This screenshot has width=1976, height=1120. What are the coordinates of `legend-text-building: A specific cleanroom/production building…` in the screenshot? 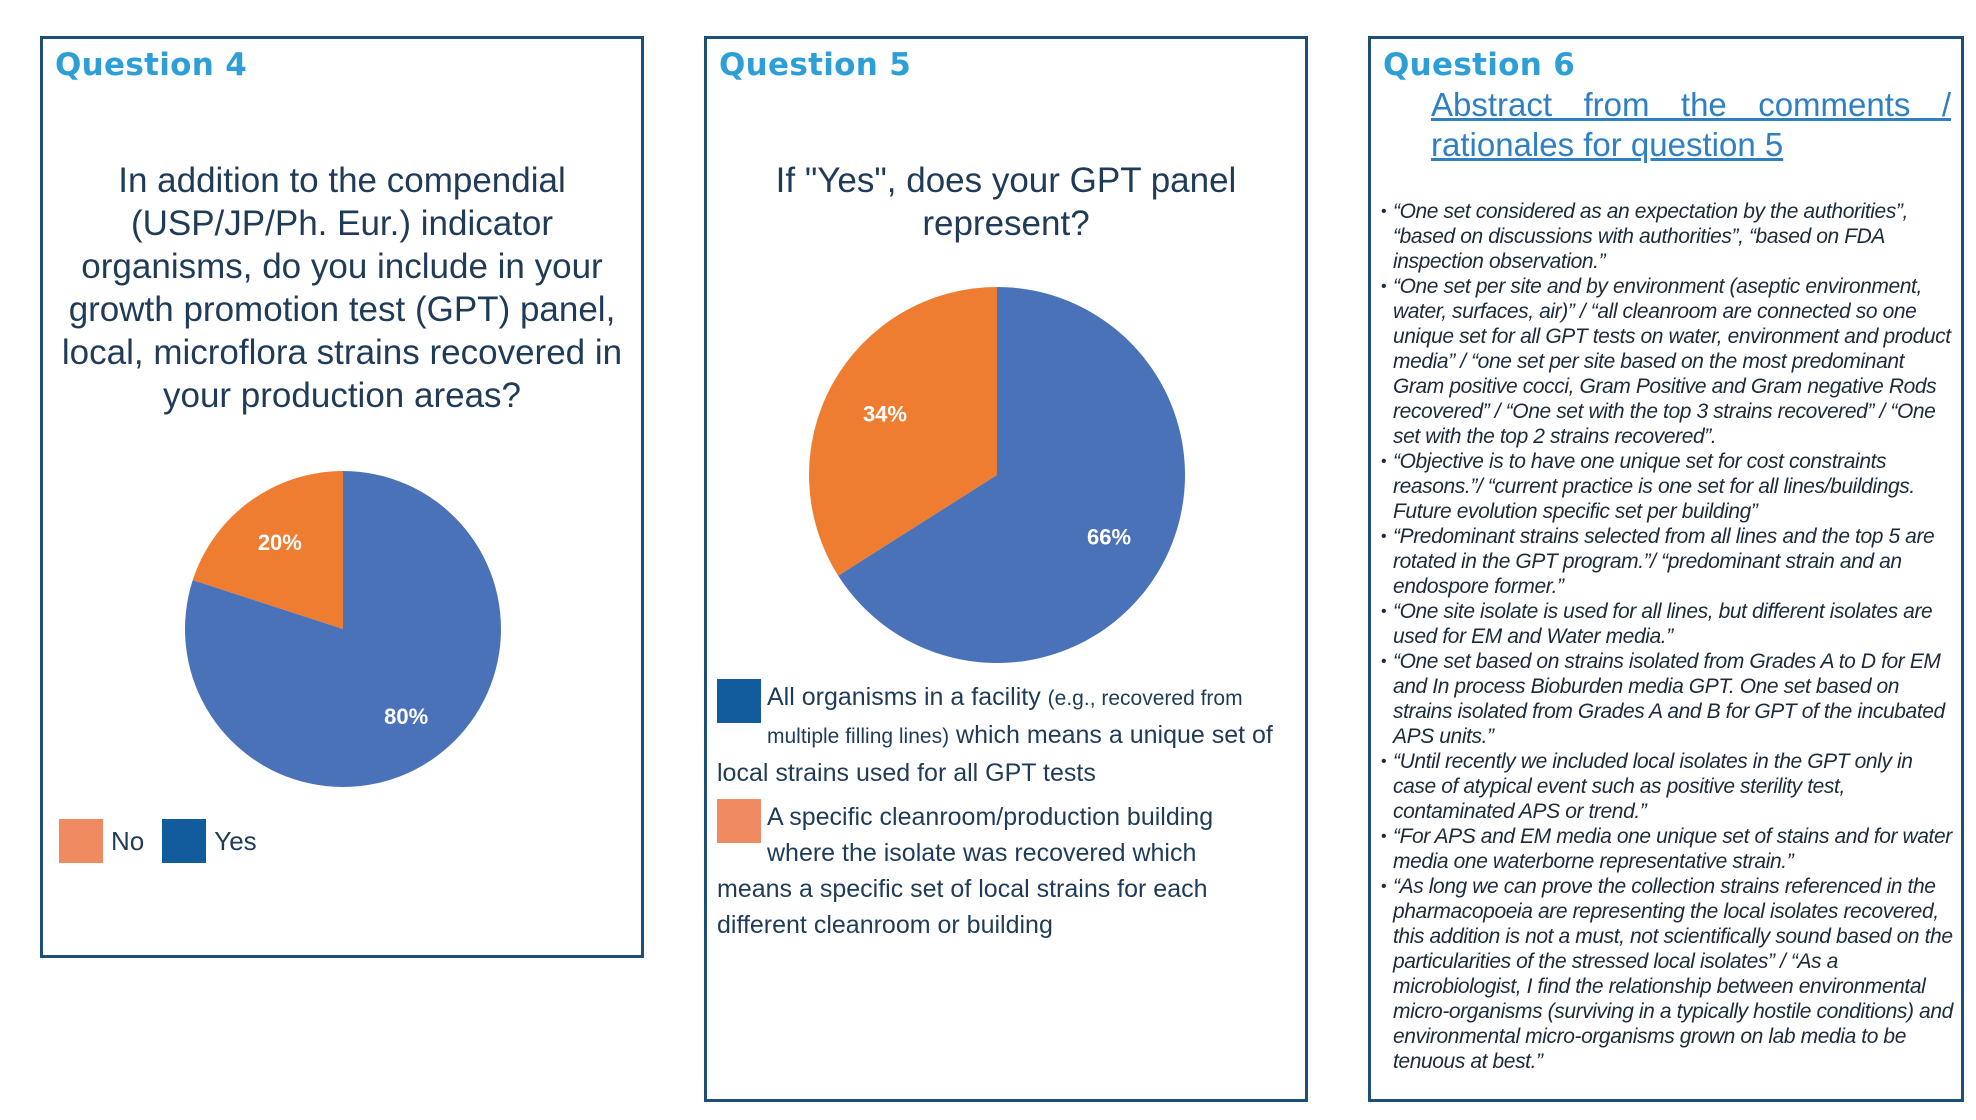 It's located at (965, 871).